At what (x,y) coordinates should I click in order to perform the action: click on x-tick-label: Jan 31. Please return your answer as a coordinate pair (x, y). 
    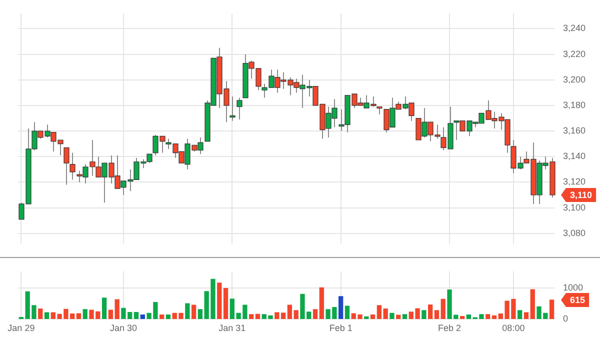
    Looking at the image, I should click on (232, 328).